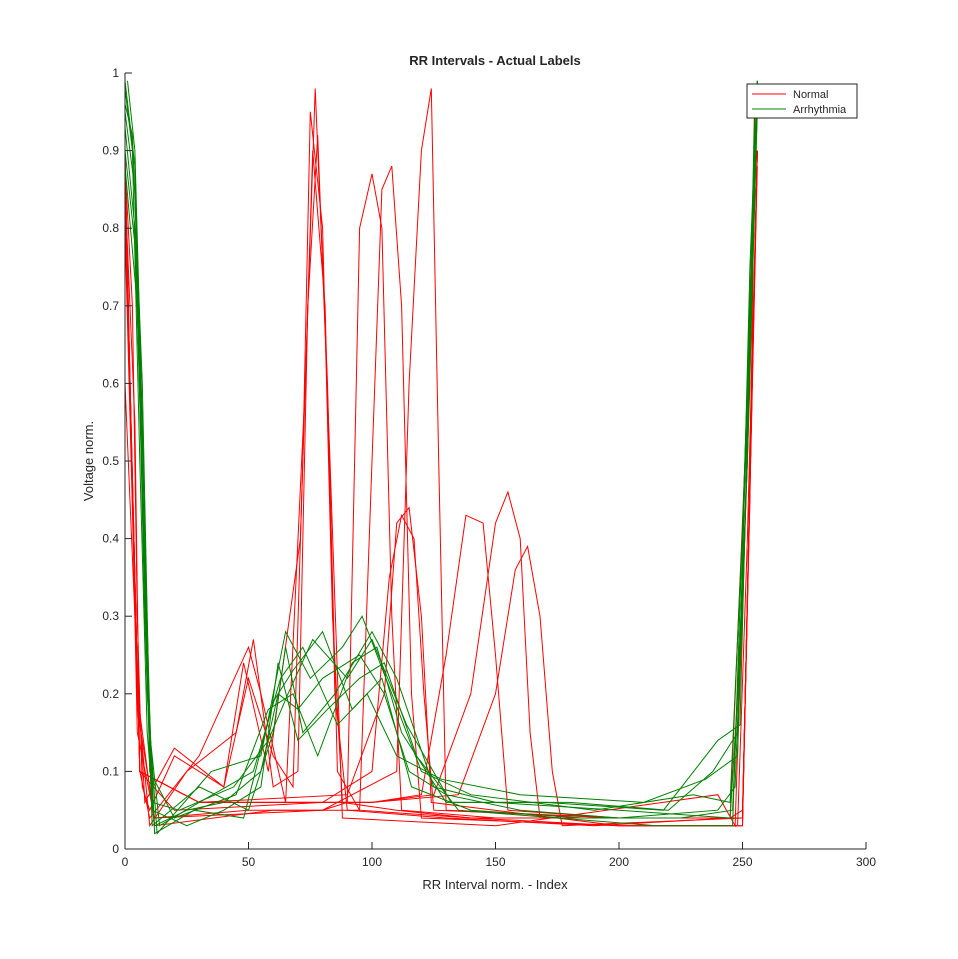  I want to click on legend-label-arrhythmia: Arrhythmia, so click(820, 110).